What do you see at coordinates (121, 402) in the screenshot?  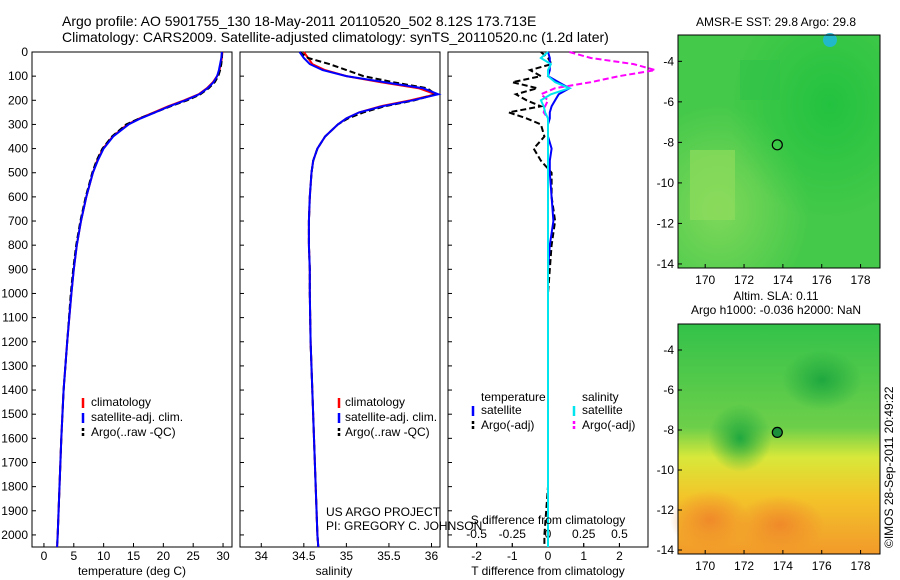 I see `legend-climatology-label: climatology` at bounding box center [121, 402].